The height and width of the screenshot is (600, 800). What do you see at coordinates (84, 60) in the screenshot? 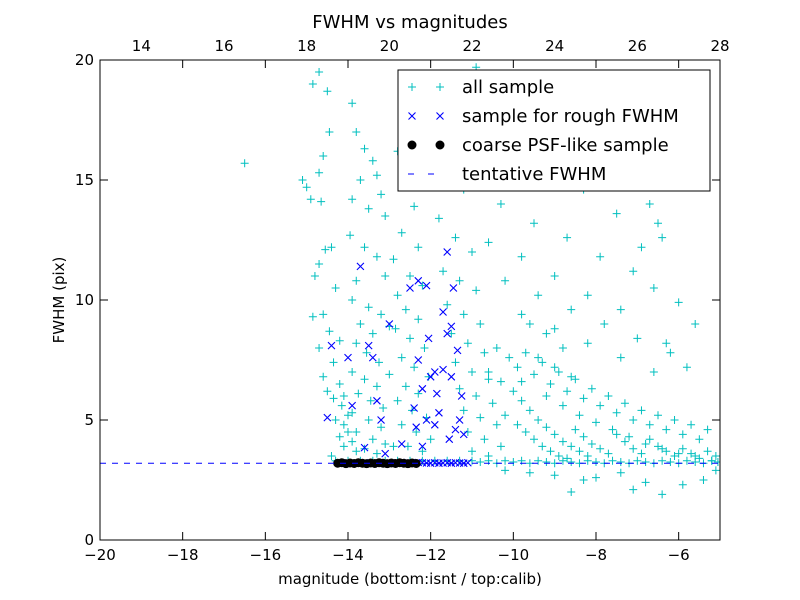
I see `y-tick-label: 20` at bounding box center [84, 60].